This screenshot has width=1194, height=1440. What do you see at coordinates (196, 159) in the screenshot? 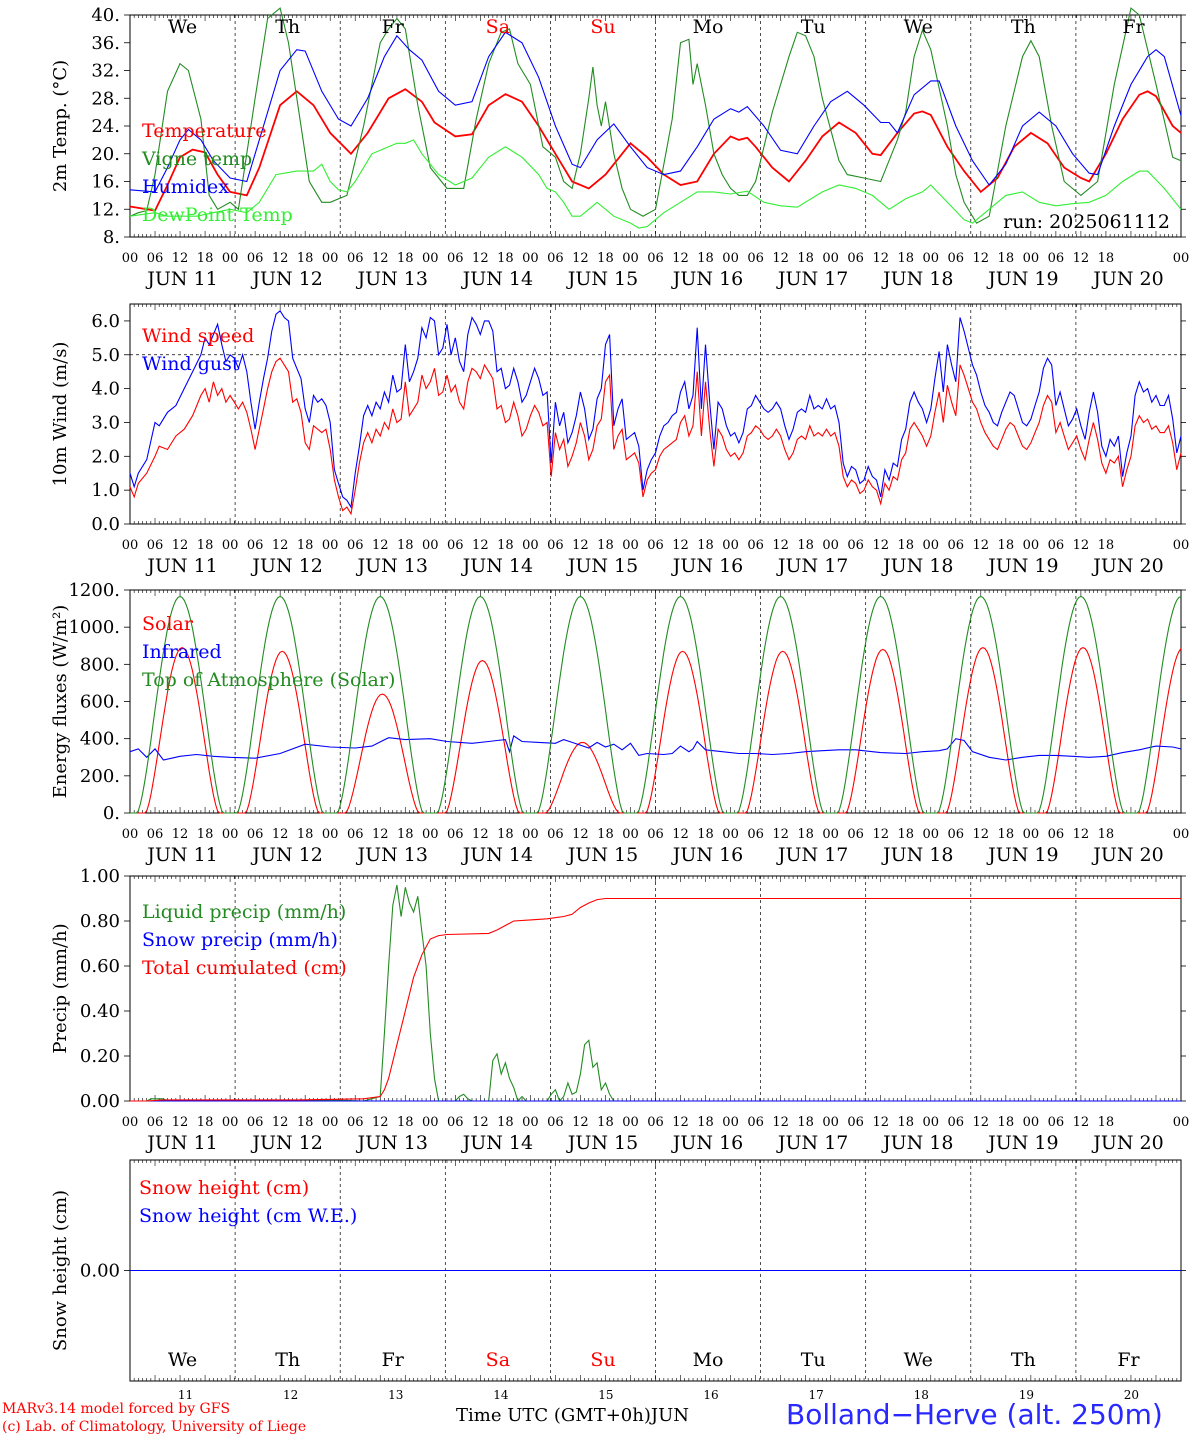
I see `legend-entry: Vigne temp` at bounding box center [196, 159].